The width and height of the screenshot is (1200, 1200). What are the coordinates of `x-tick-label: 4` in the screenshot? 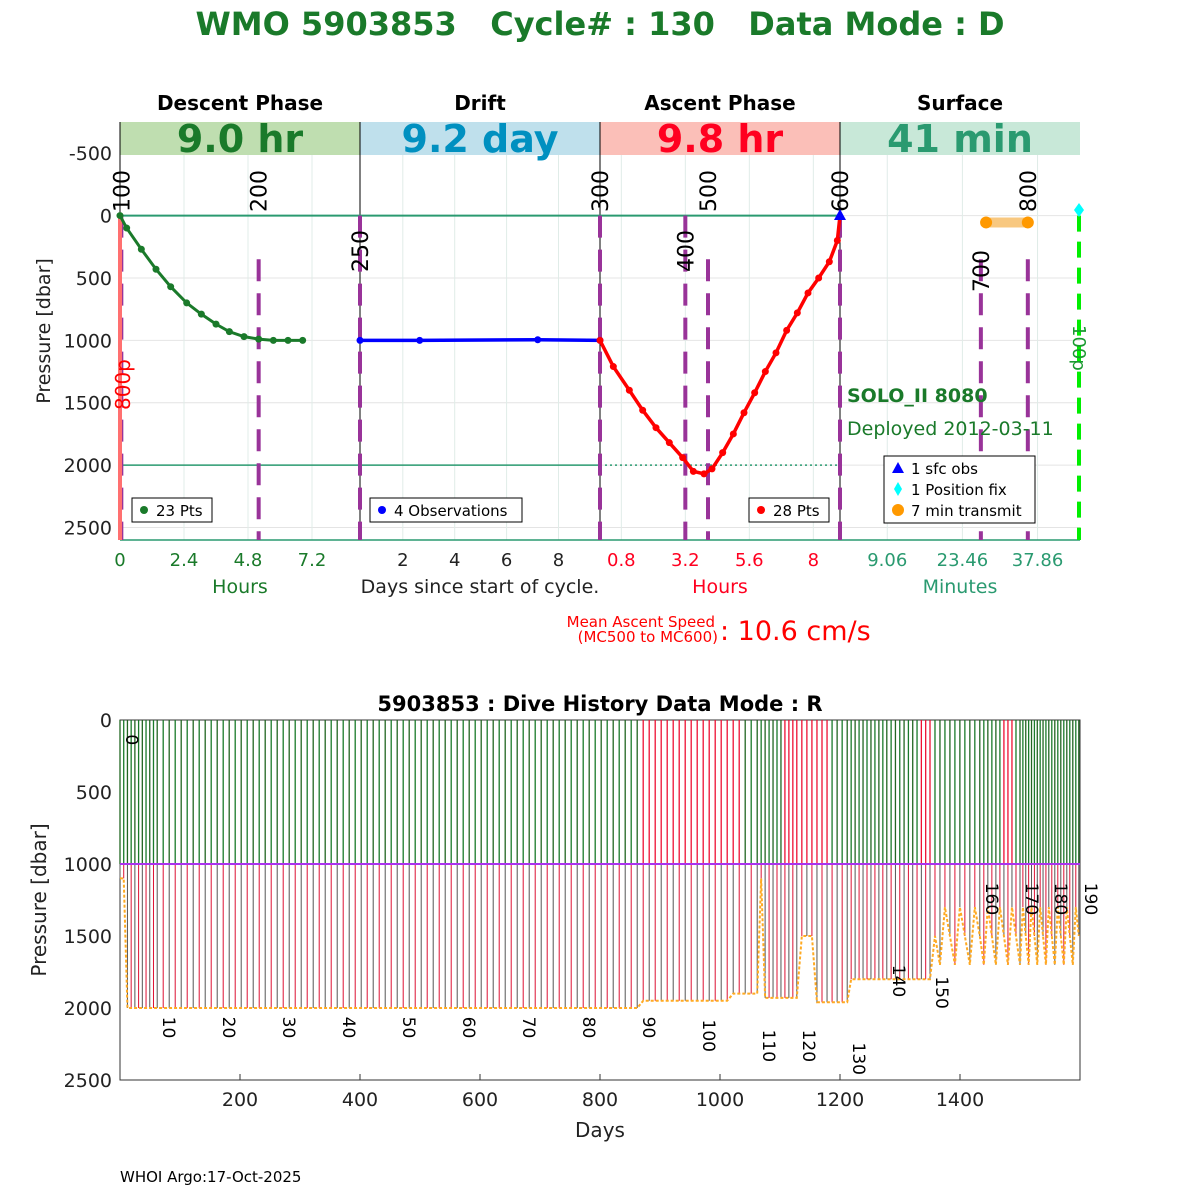 It's located at (454, 560).